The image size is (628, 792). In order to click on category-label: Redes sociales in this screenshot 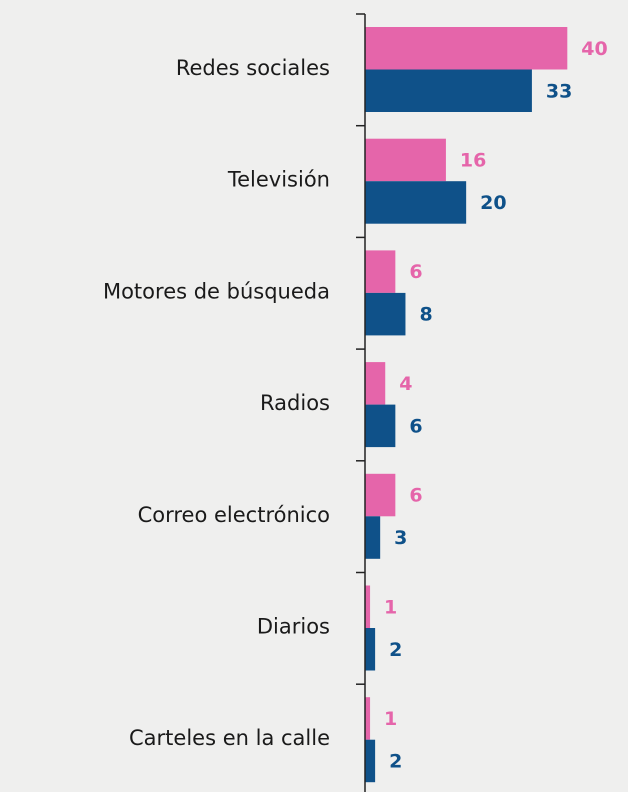, I will do `click(253, 68)`.